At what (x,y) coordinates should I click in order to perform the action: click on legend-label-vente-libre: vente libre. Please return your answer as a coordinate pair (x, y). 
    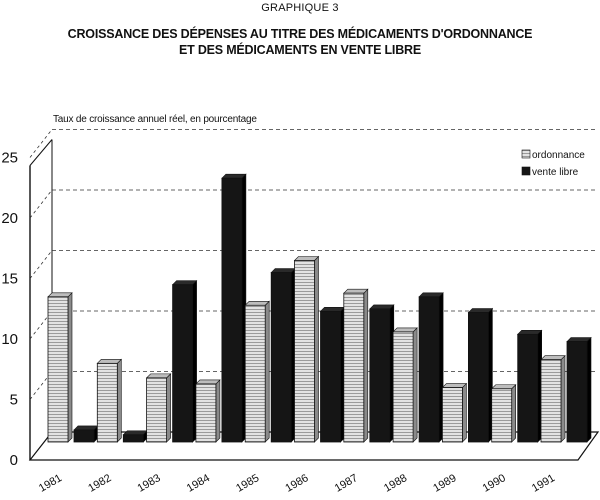
    Looking at the image, I should click on (555, 172).